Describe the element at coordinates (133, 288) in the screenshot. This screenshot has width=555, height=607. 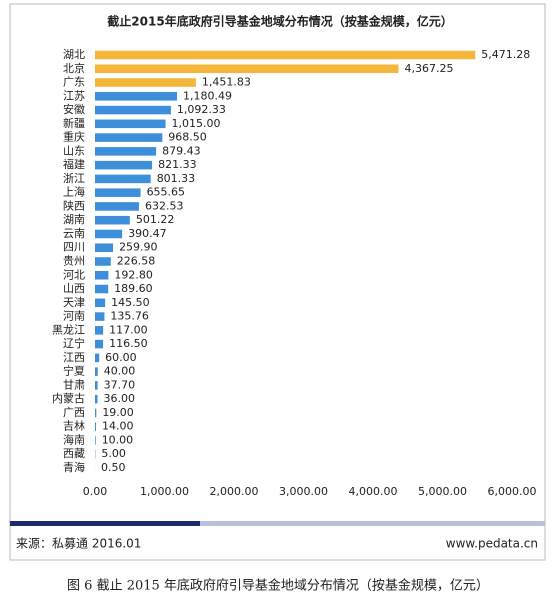
I see `value-label: 189.60` at that location.